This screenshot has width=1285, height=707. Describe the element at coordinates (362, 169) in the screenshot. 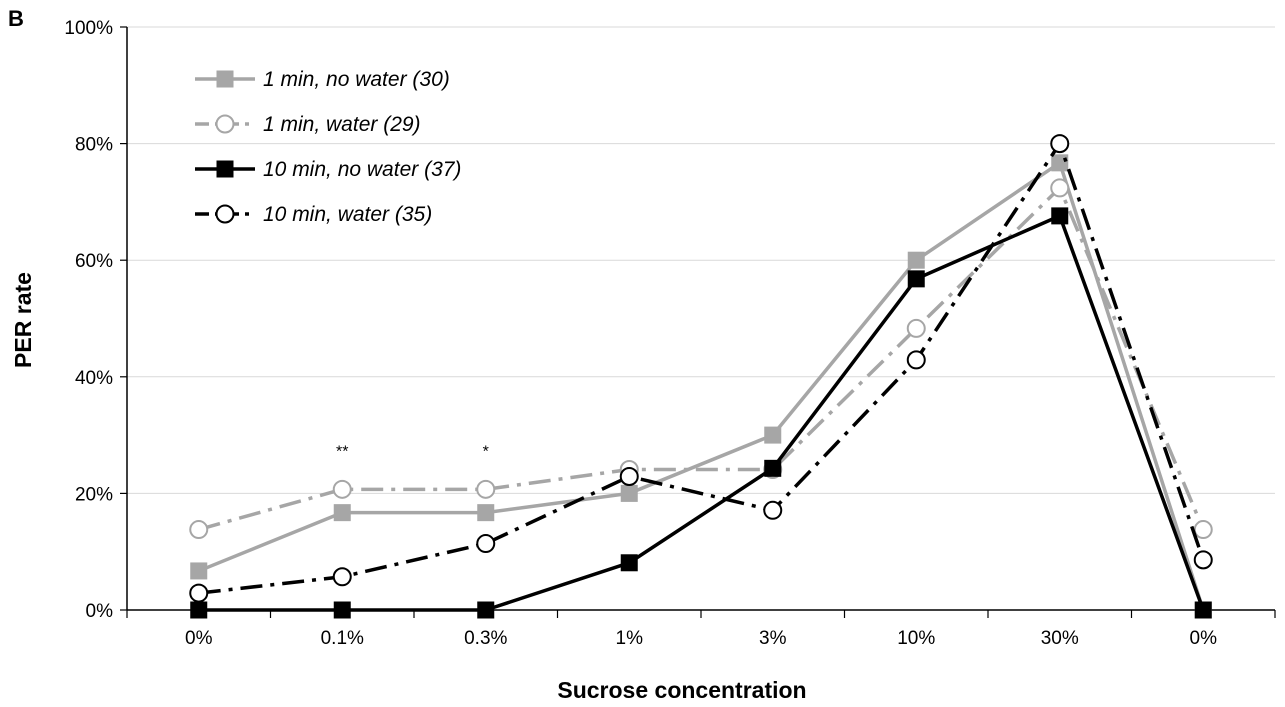

I see `legend-label: 10 min, no water (37)` at that location.